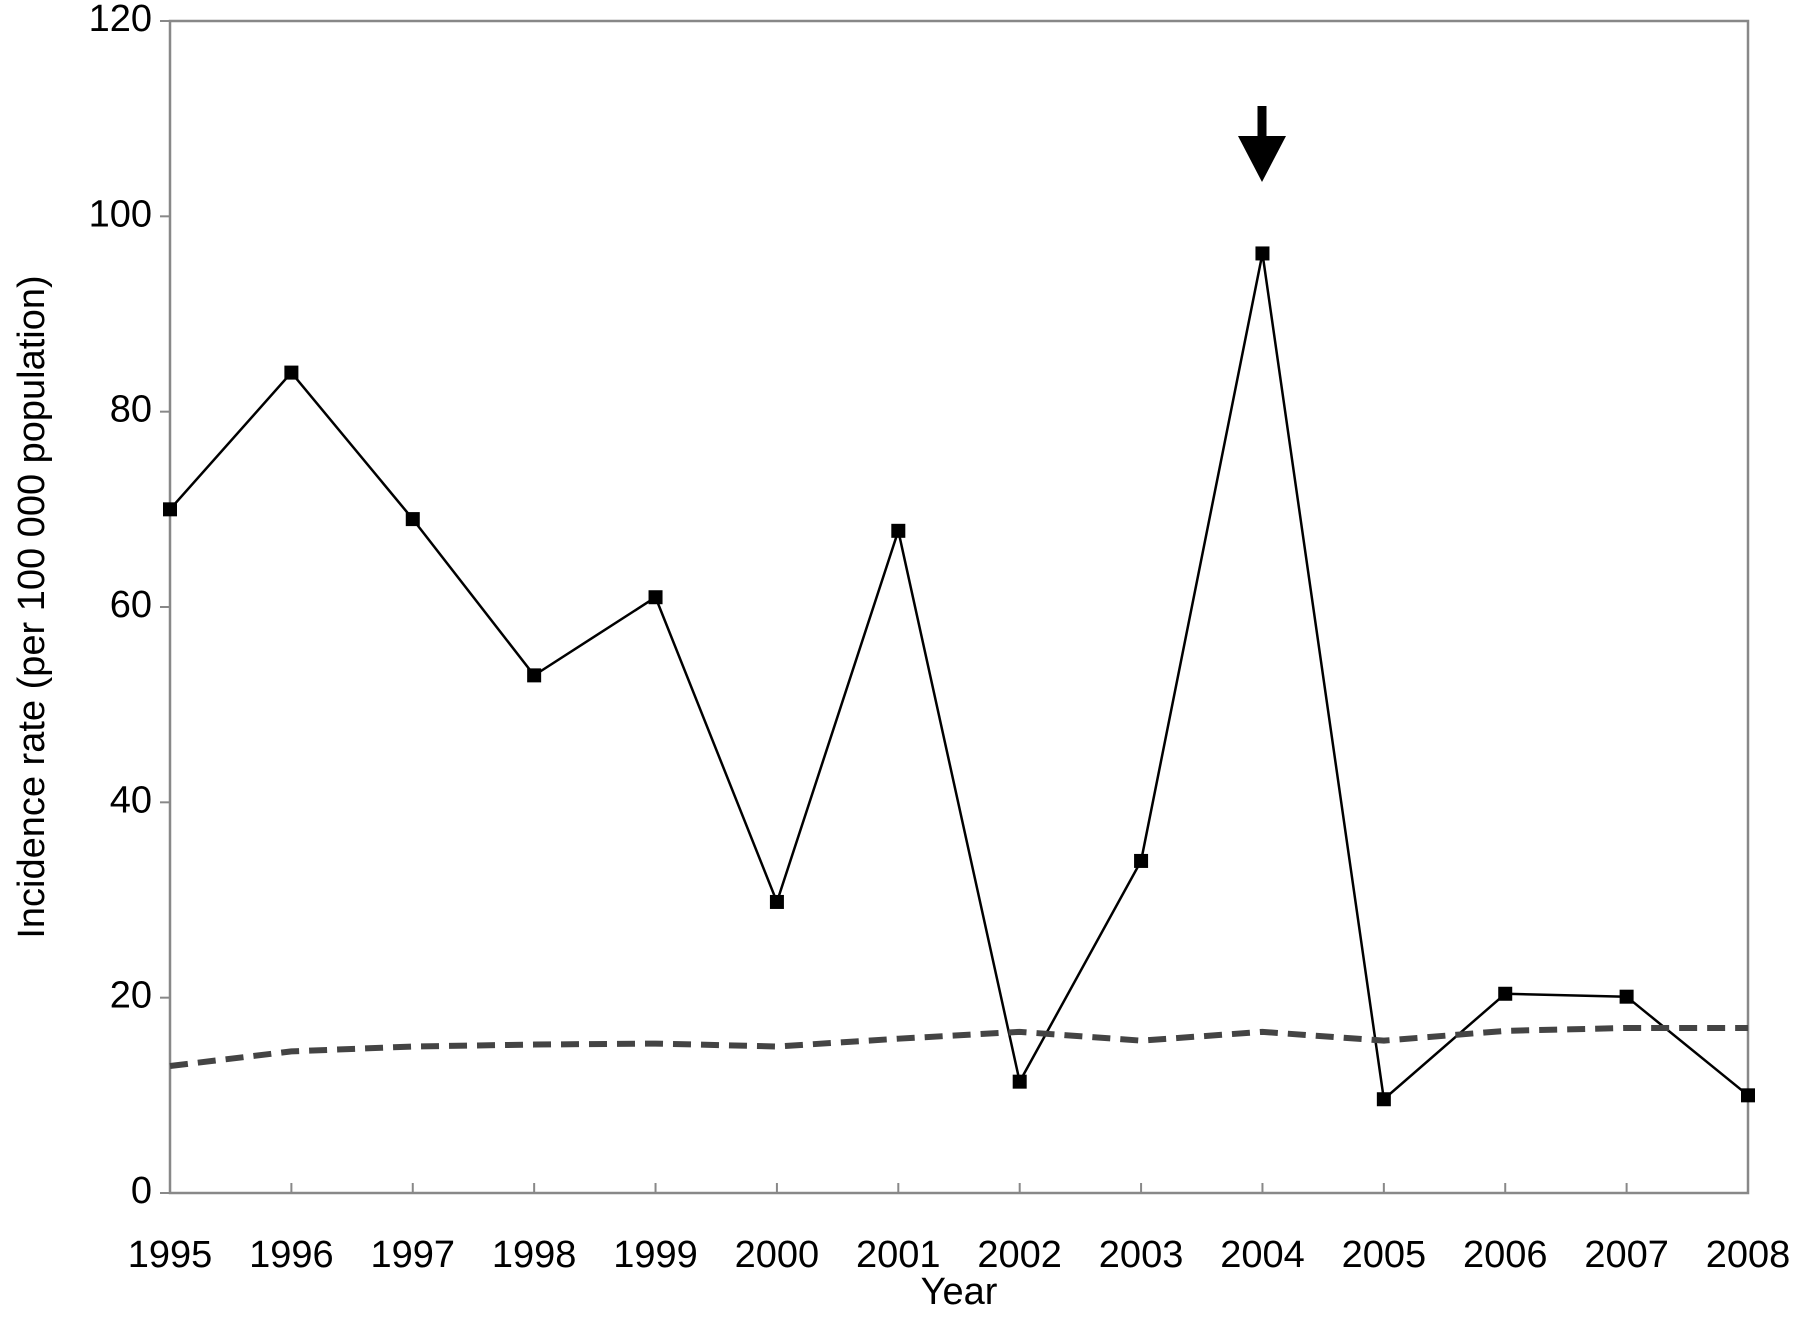  I want to click on y-tick-label: 0, so click(141, 1191).